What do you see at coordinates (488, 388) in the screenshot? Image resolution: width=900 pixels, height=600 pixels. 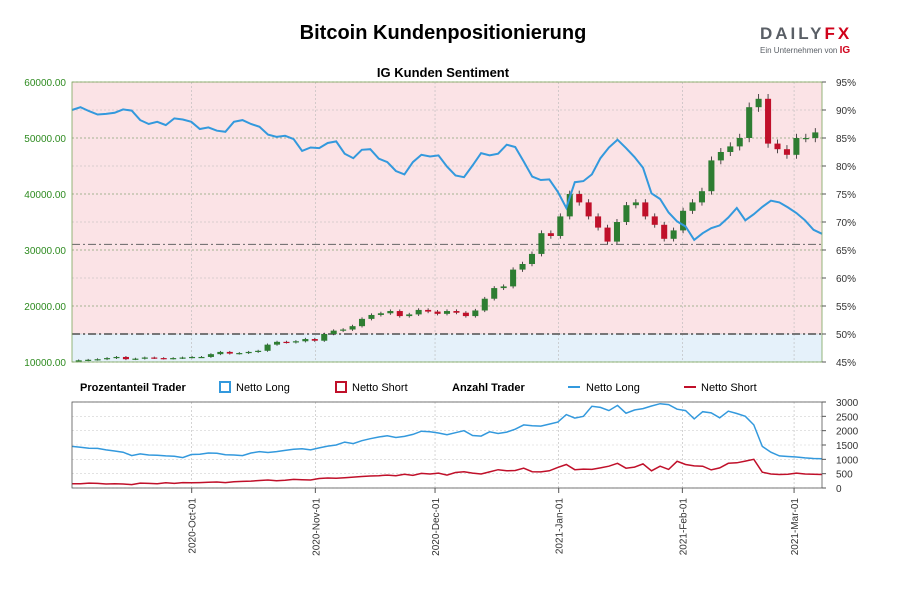 I see `legend-group-count: Anzahl Trader` at bounding box center [488, 388].